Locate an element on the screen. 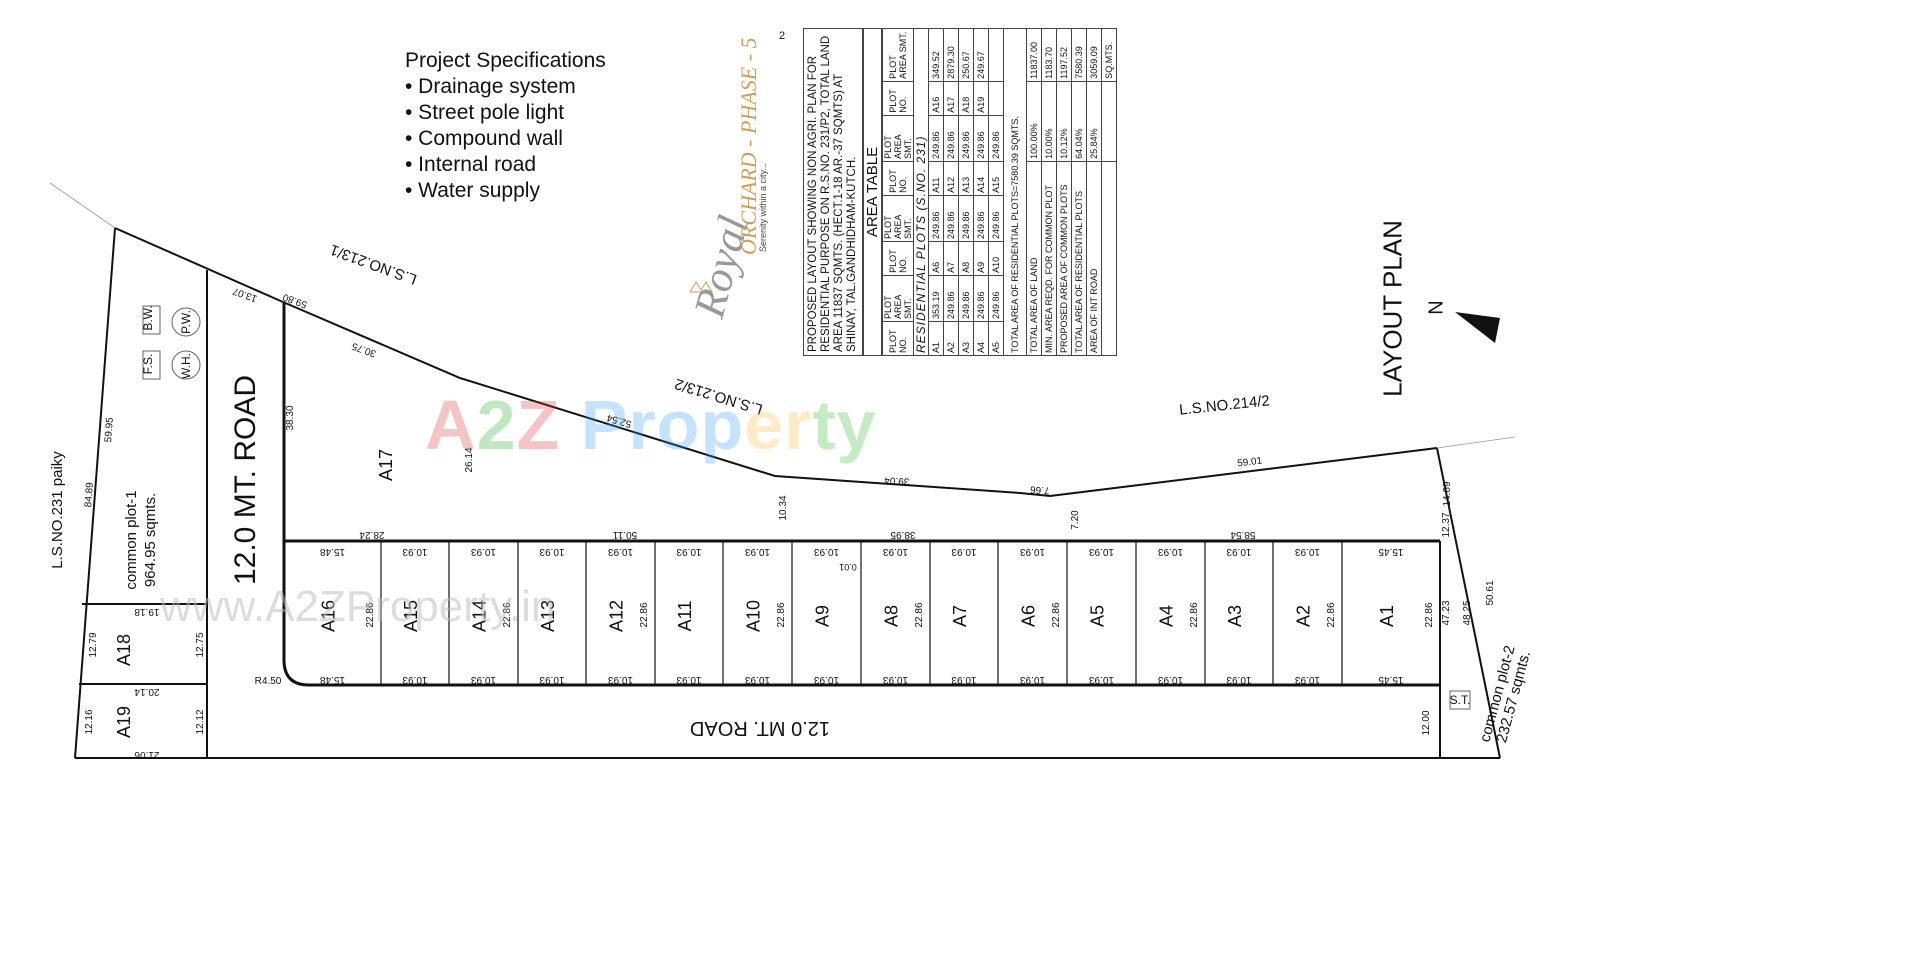 Image resolution: width=1920 pixels, height=960 pixels. dimension-label: 7.66 is located at coordinates (1039, 489).